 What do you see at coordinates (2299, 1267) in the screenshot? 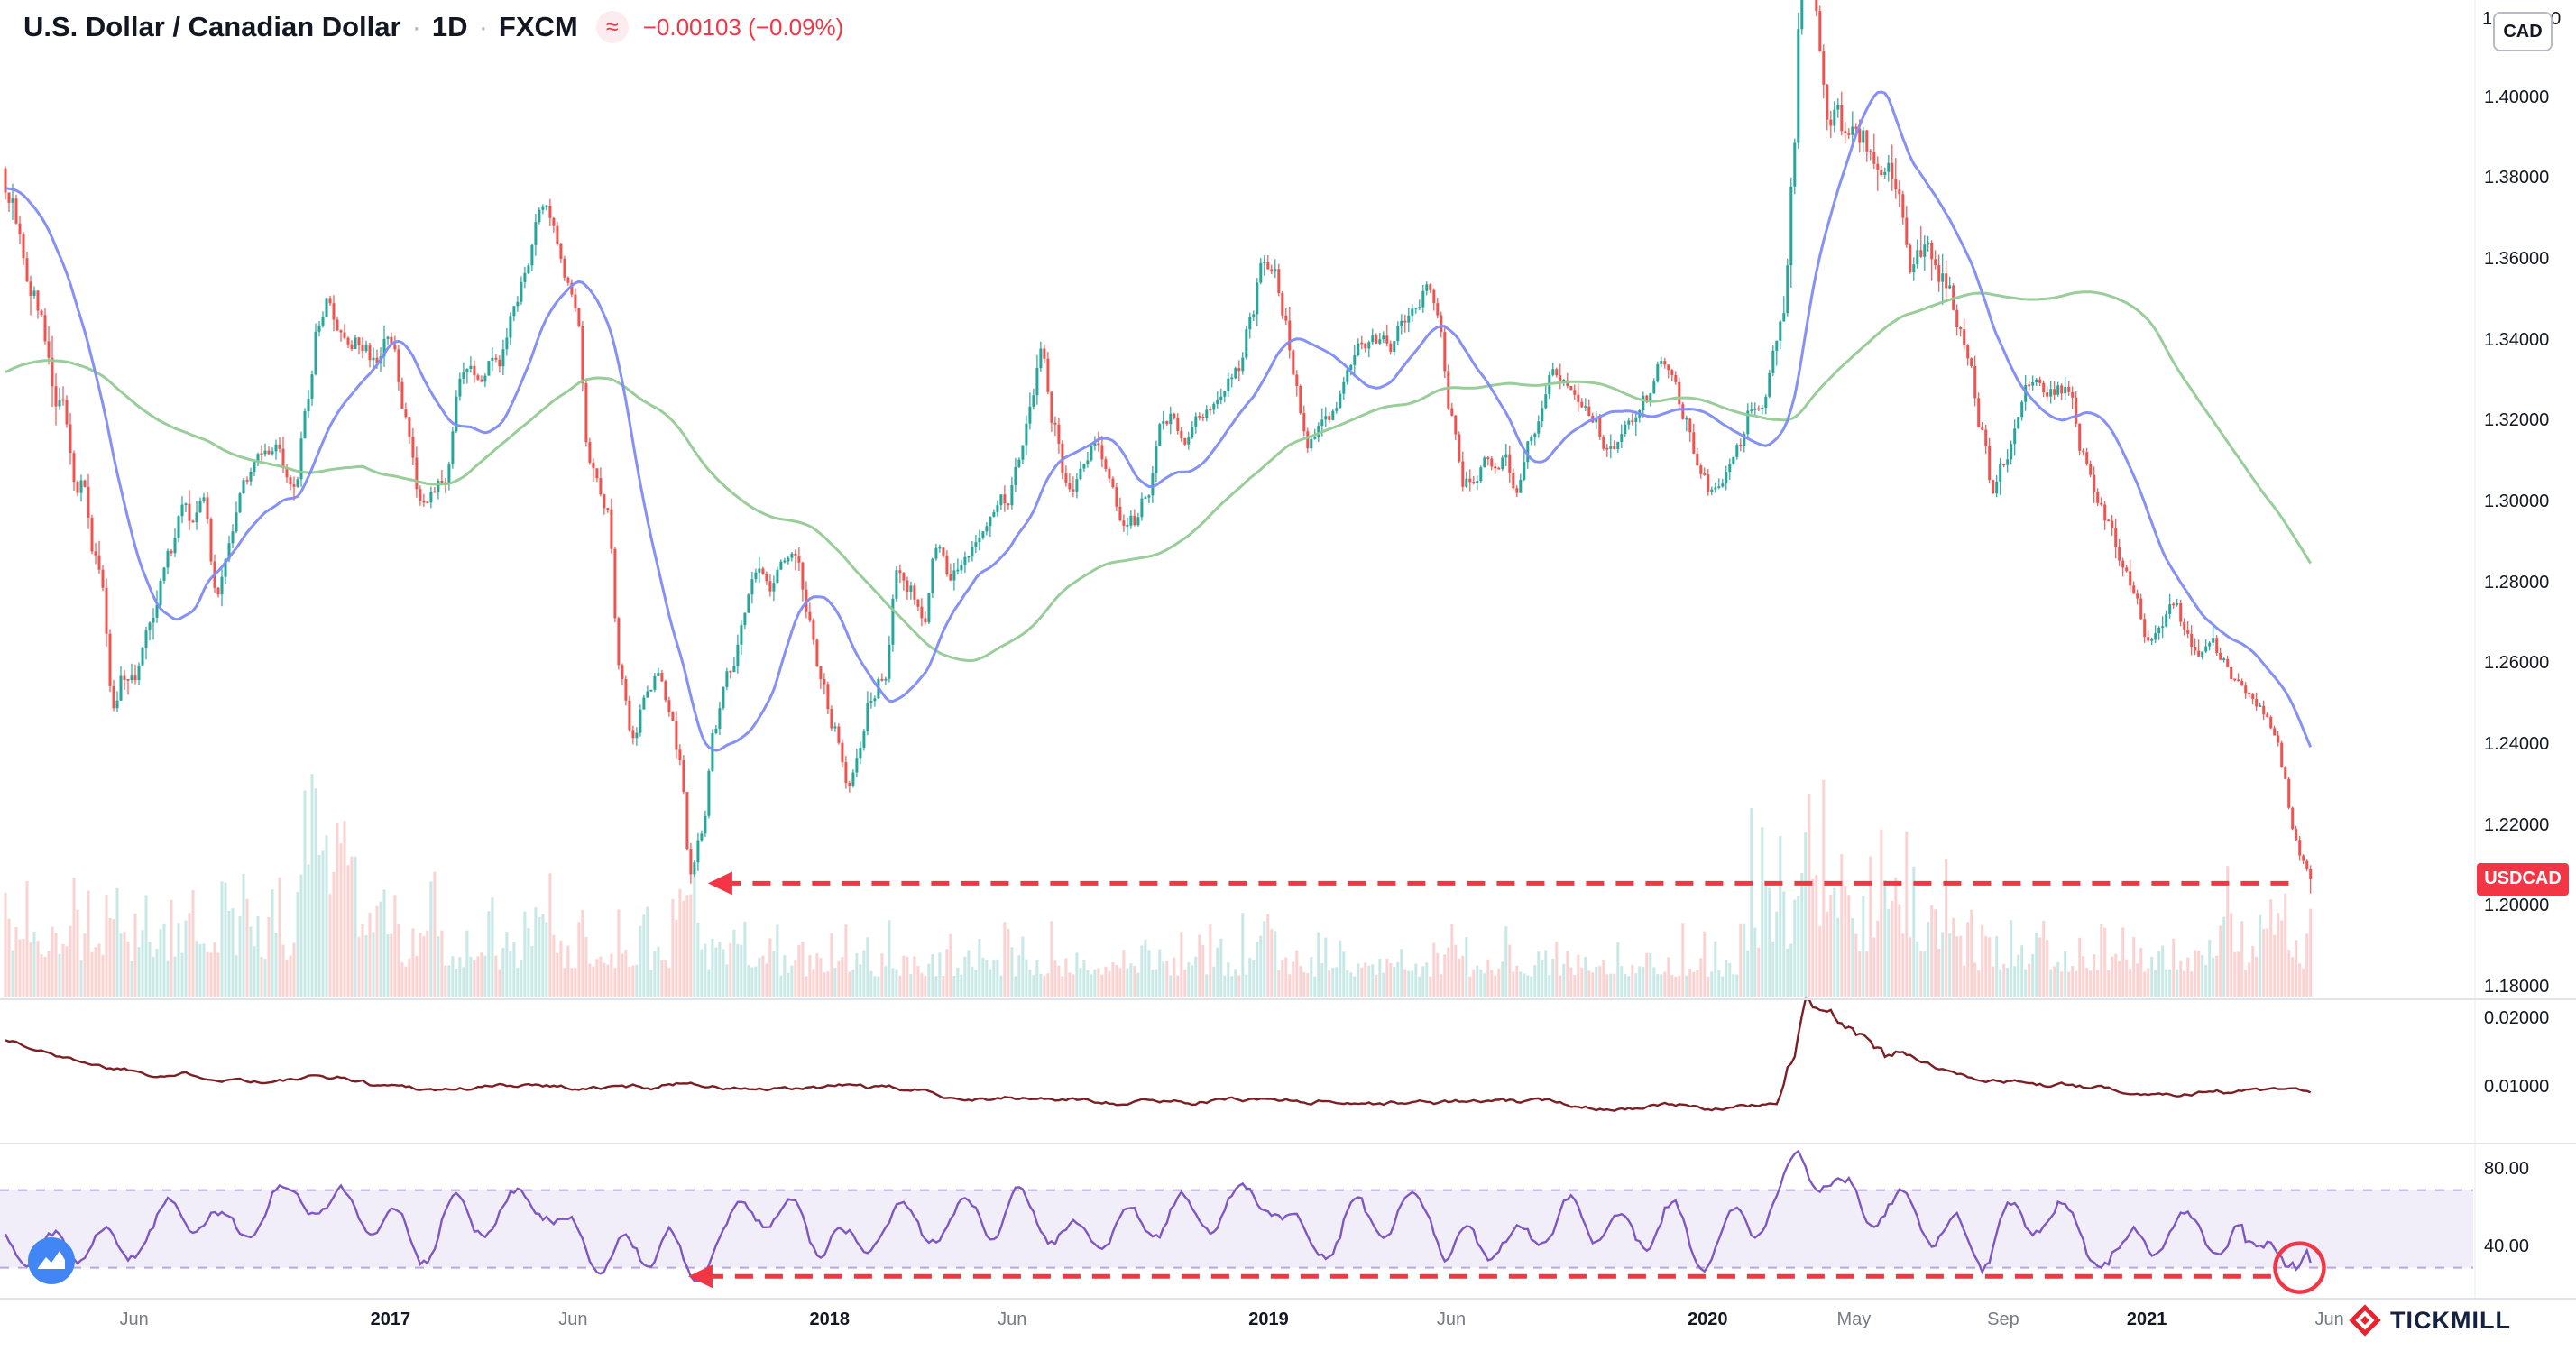
I see `oscillator-low-circle` at bounding box center [2299, 1267].